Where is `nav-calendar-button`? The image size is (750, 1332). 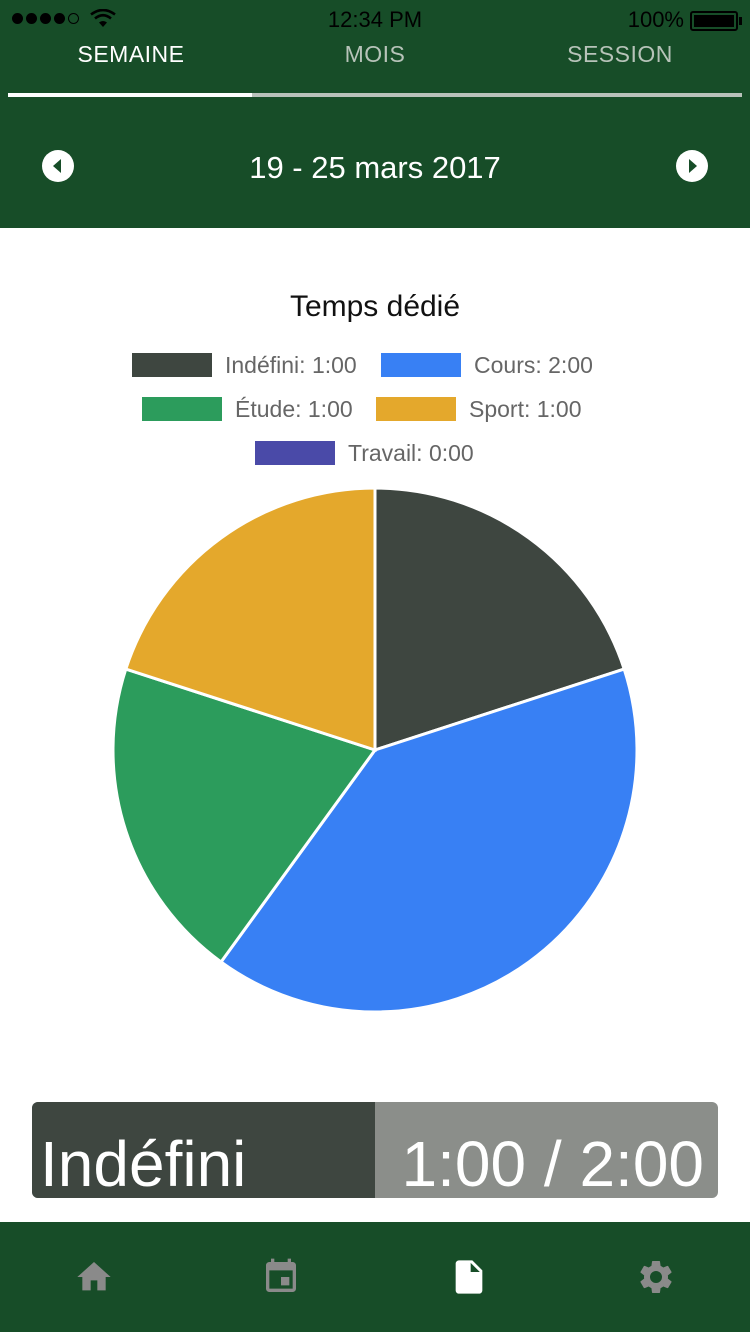 nav-calendar-button is located at coordinates (281, 1277).